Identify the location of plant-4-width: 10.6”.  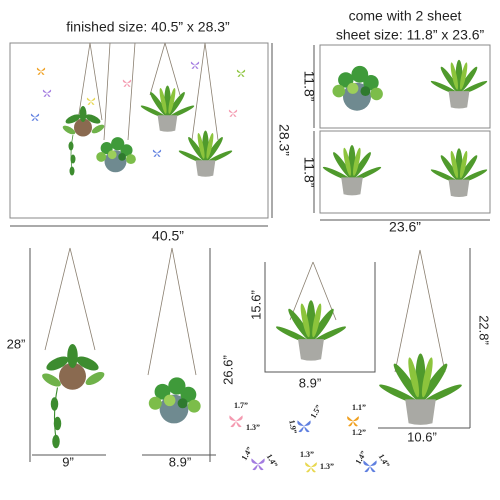
(422, 436).